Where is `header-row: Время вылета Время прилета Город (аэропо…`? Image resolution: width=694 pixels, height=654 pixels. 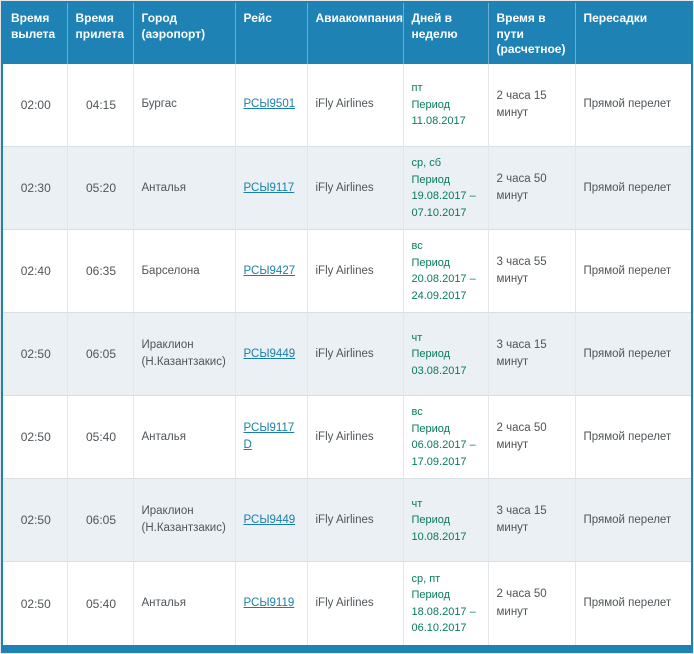 header-row: Время вылета Время прилета Город (аэропо… is located at coordinates (347, 33).